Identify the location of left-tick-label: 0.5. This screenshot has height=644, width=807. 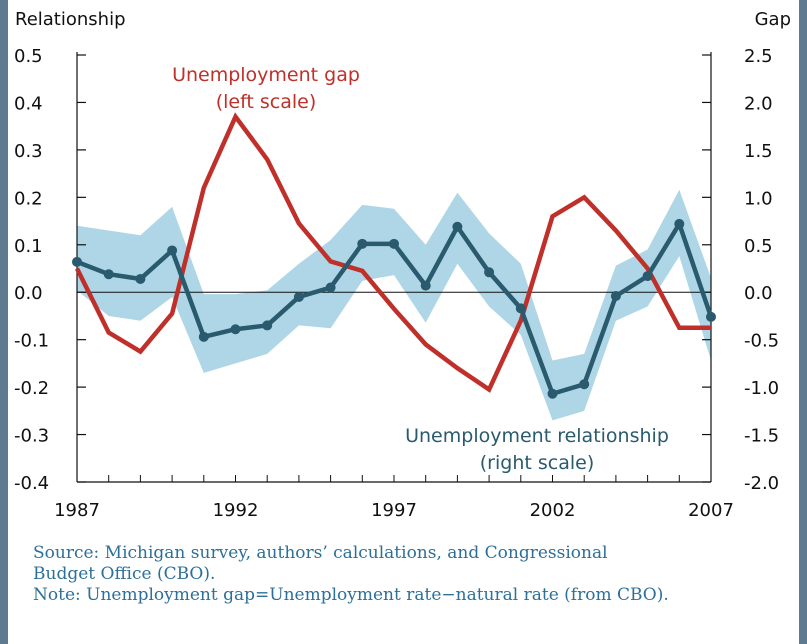
(28, 56).